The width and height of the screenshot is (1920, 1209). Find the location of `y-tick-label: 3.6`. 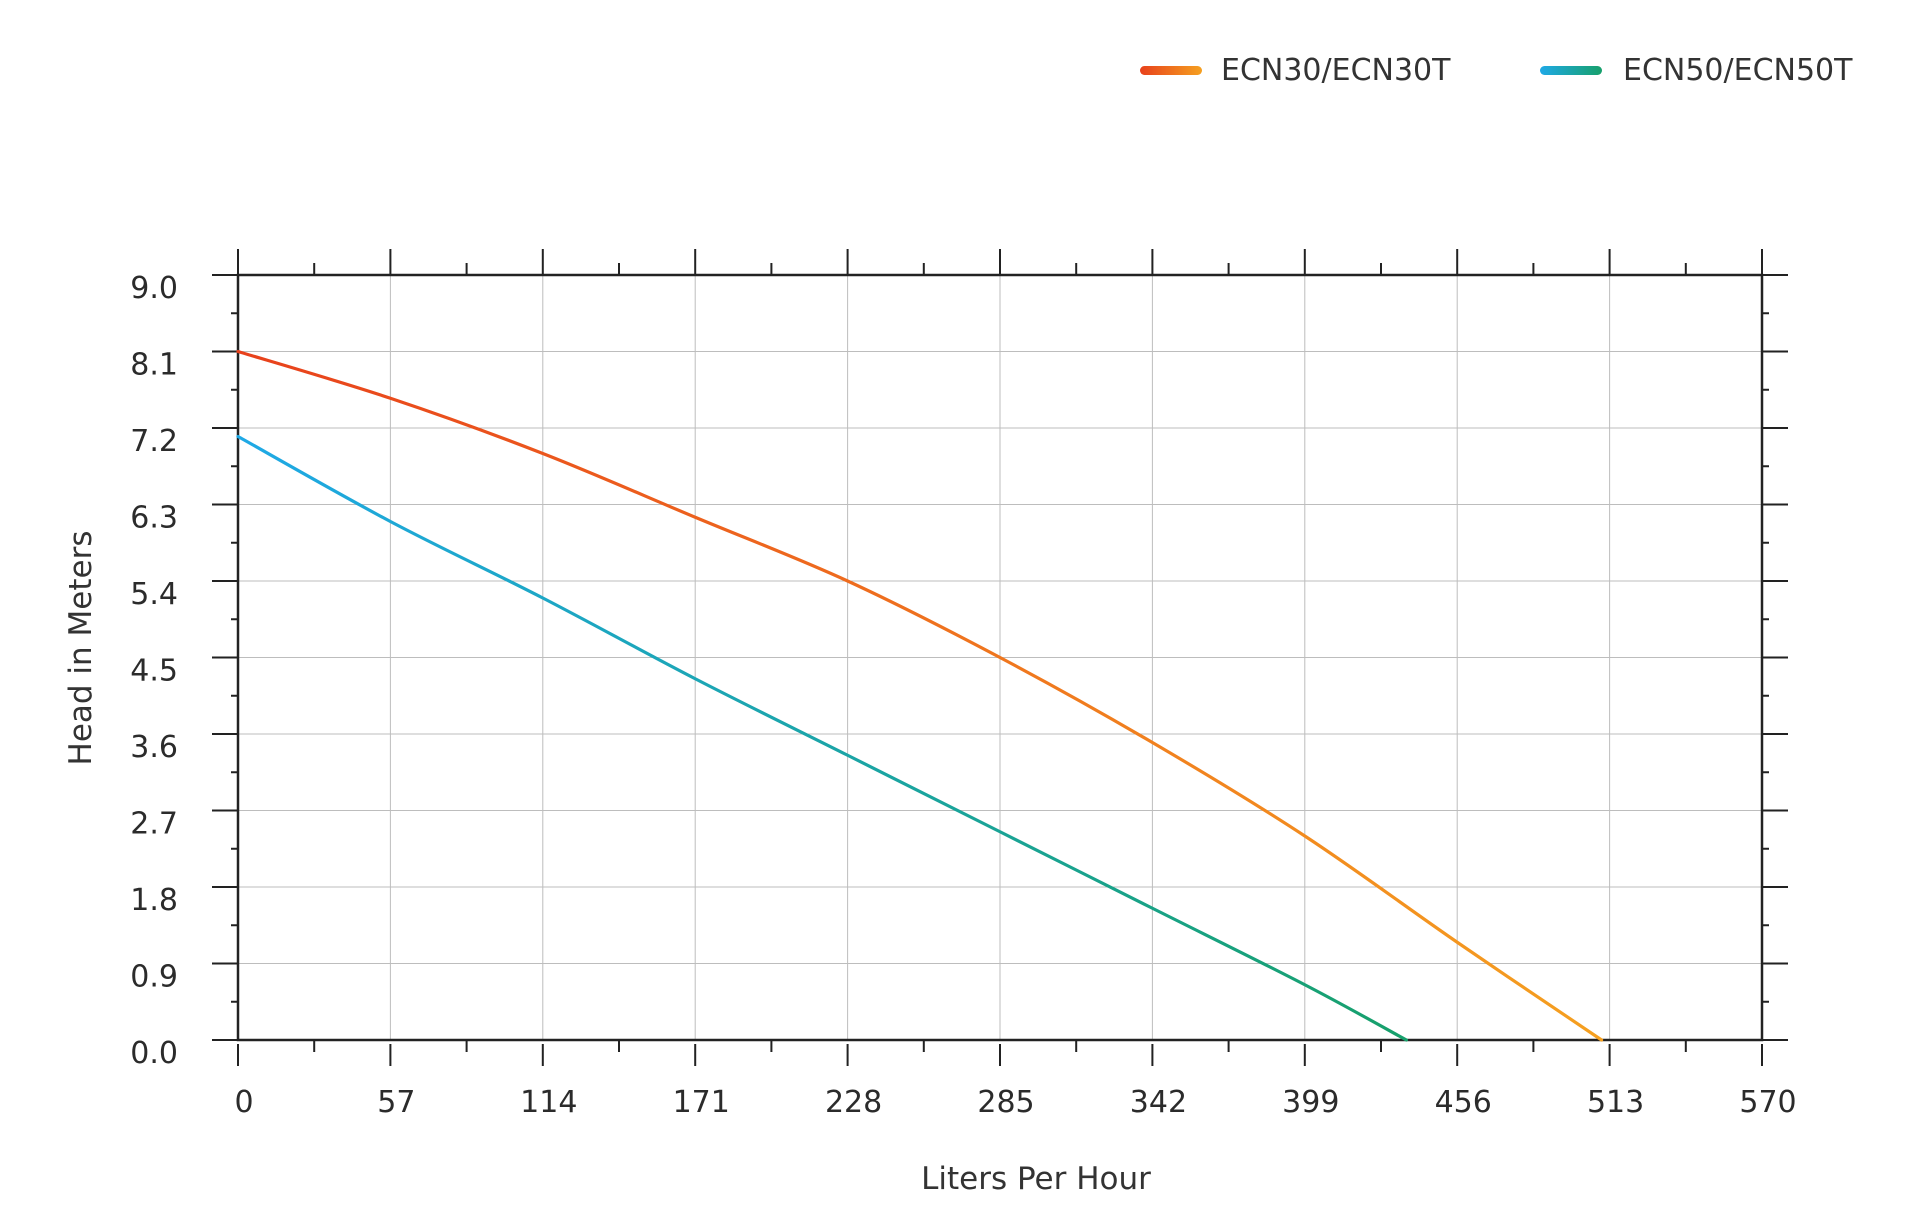

y-tick-label: 3.6 is located at coordinates (154, 747).